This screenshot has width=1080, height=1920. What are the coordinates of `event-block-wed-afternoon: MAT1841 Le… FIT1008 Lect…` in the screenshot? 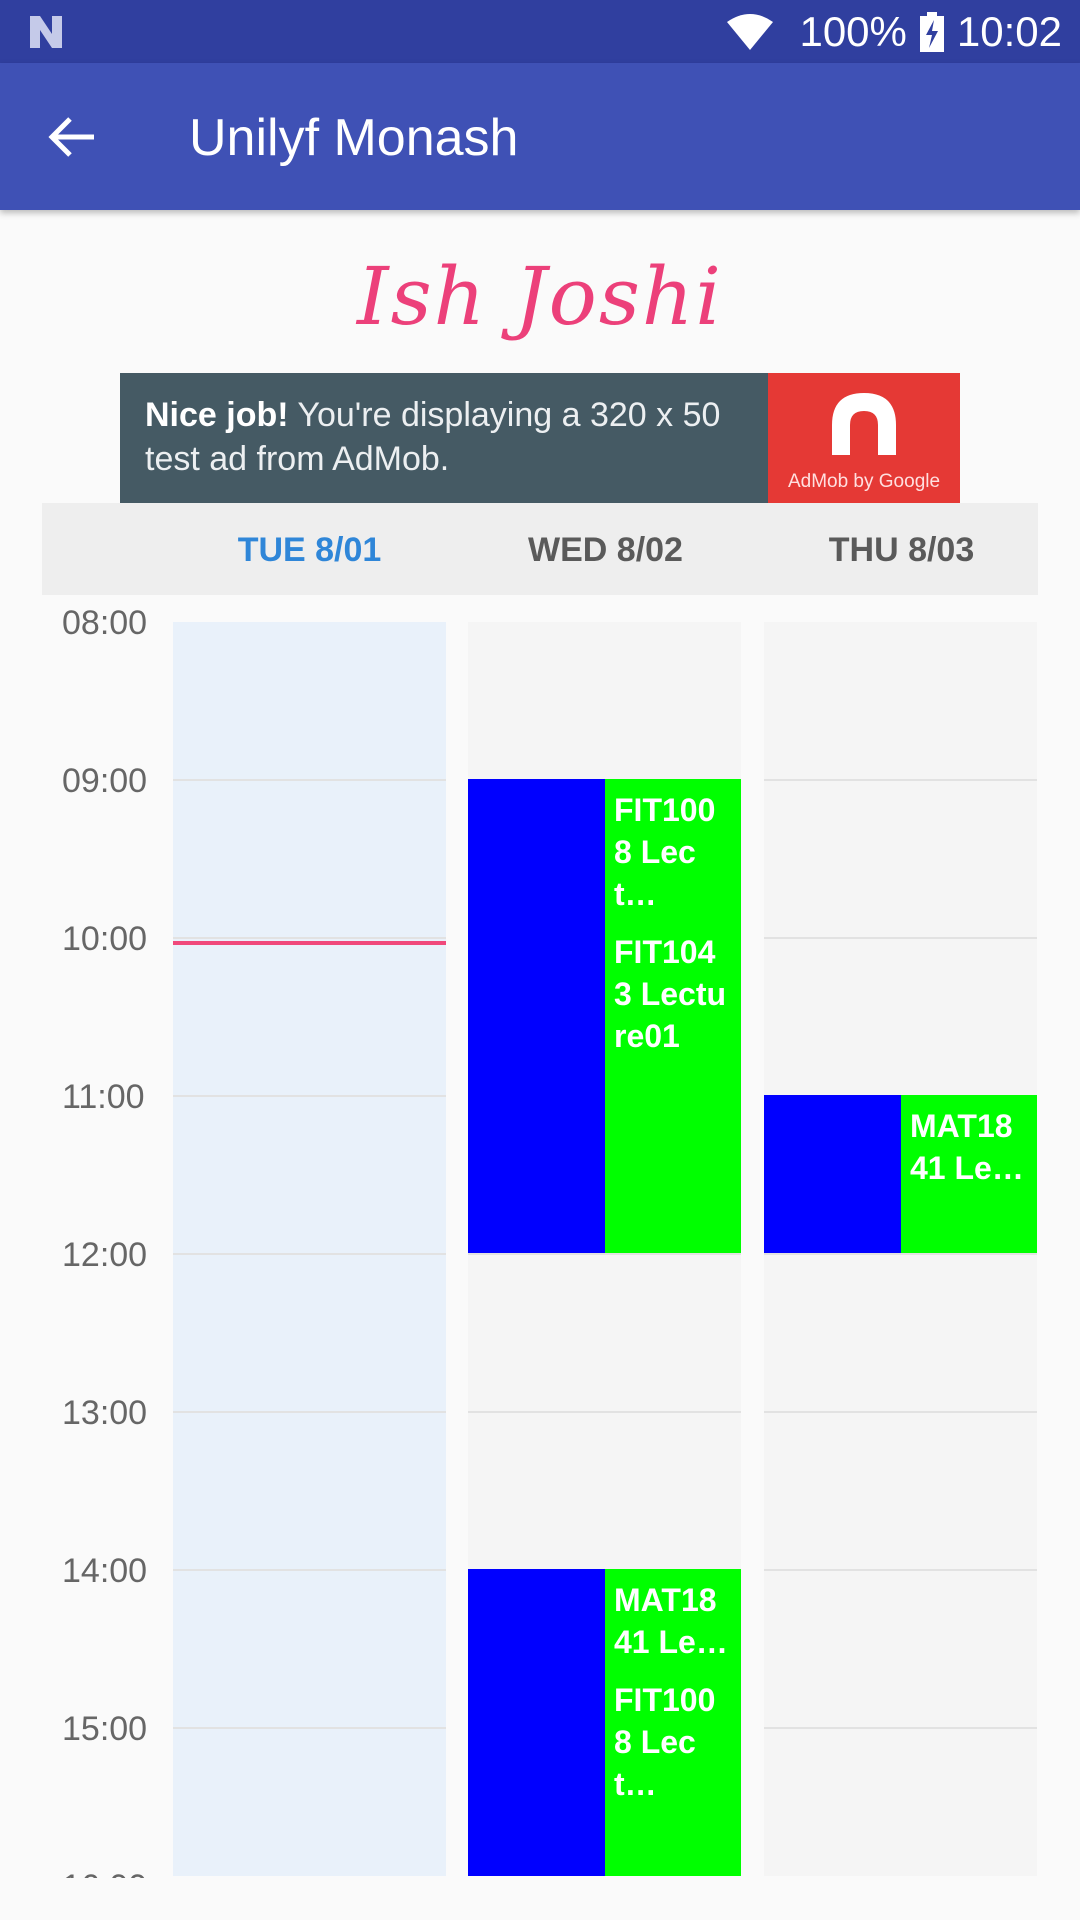 It's located at (673, 1722).